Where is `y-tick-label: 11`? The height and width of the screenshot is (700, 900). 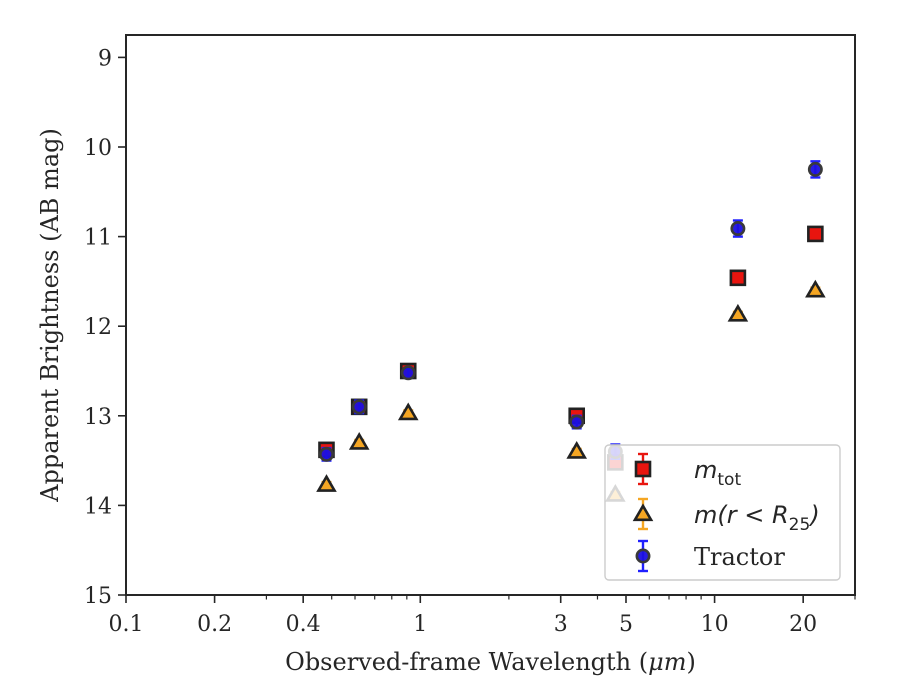 y-tick-label: 11 is located at coordinates (98, 238).